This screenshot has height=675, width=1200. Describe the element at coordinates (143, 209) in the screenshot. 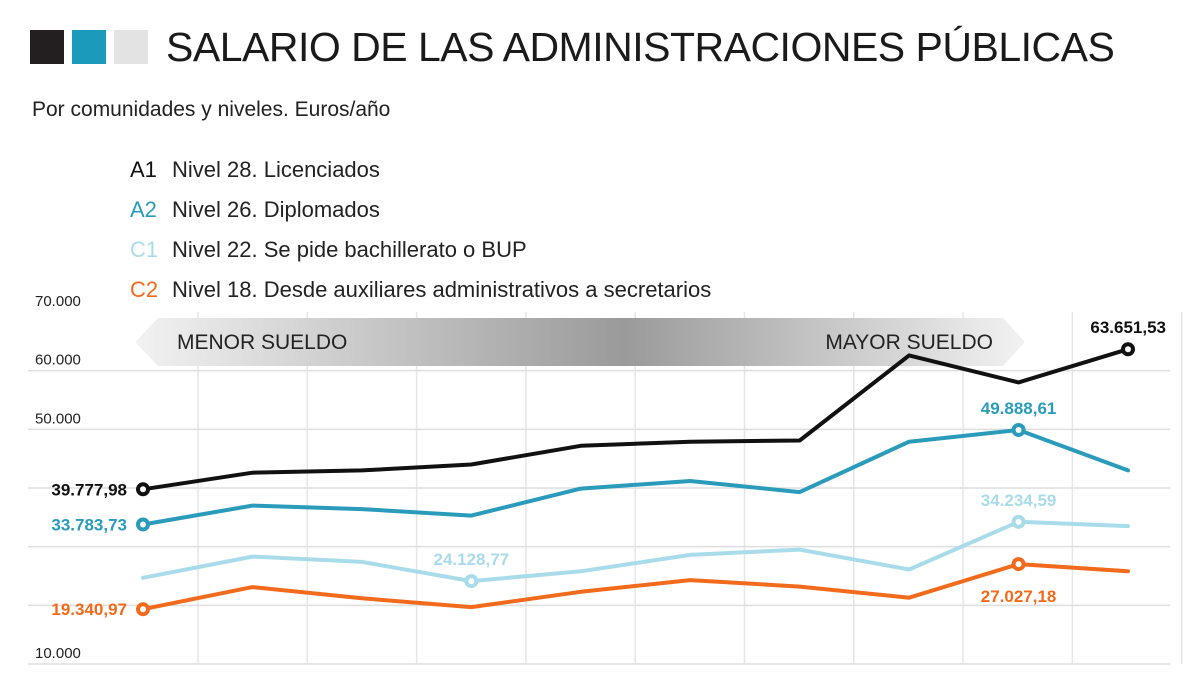

I see `legend-code: A2` at that location.